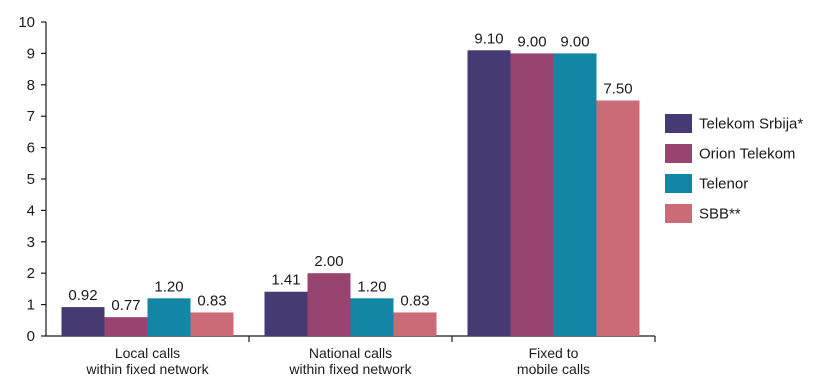 The image size is (833, 388). I want to click on y-tick-label: 10, so click(26, 22).